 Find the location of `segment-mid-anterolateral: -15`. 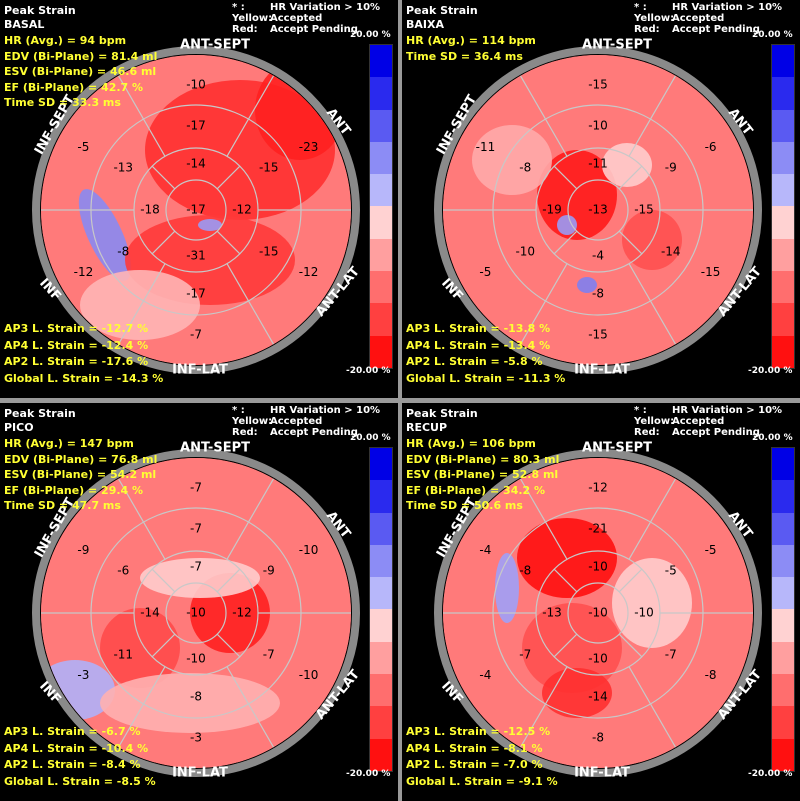

segment-mid-anterolateral: -15 is located at coordinates (269, 168).